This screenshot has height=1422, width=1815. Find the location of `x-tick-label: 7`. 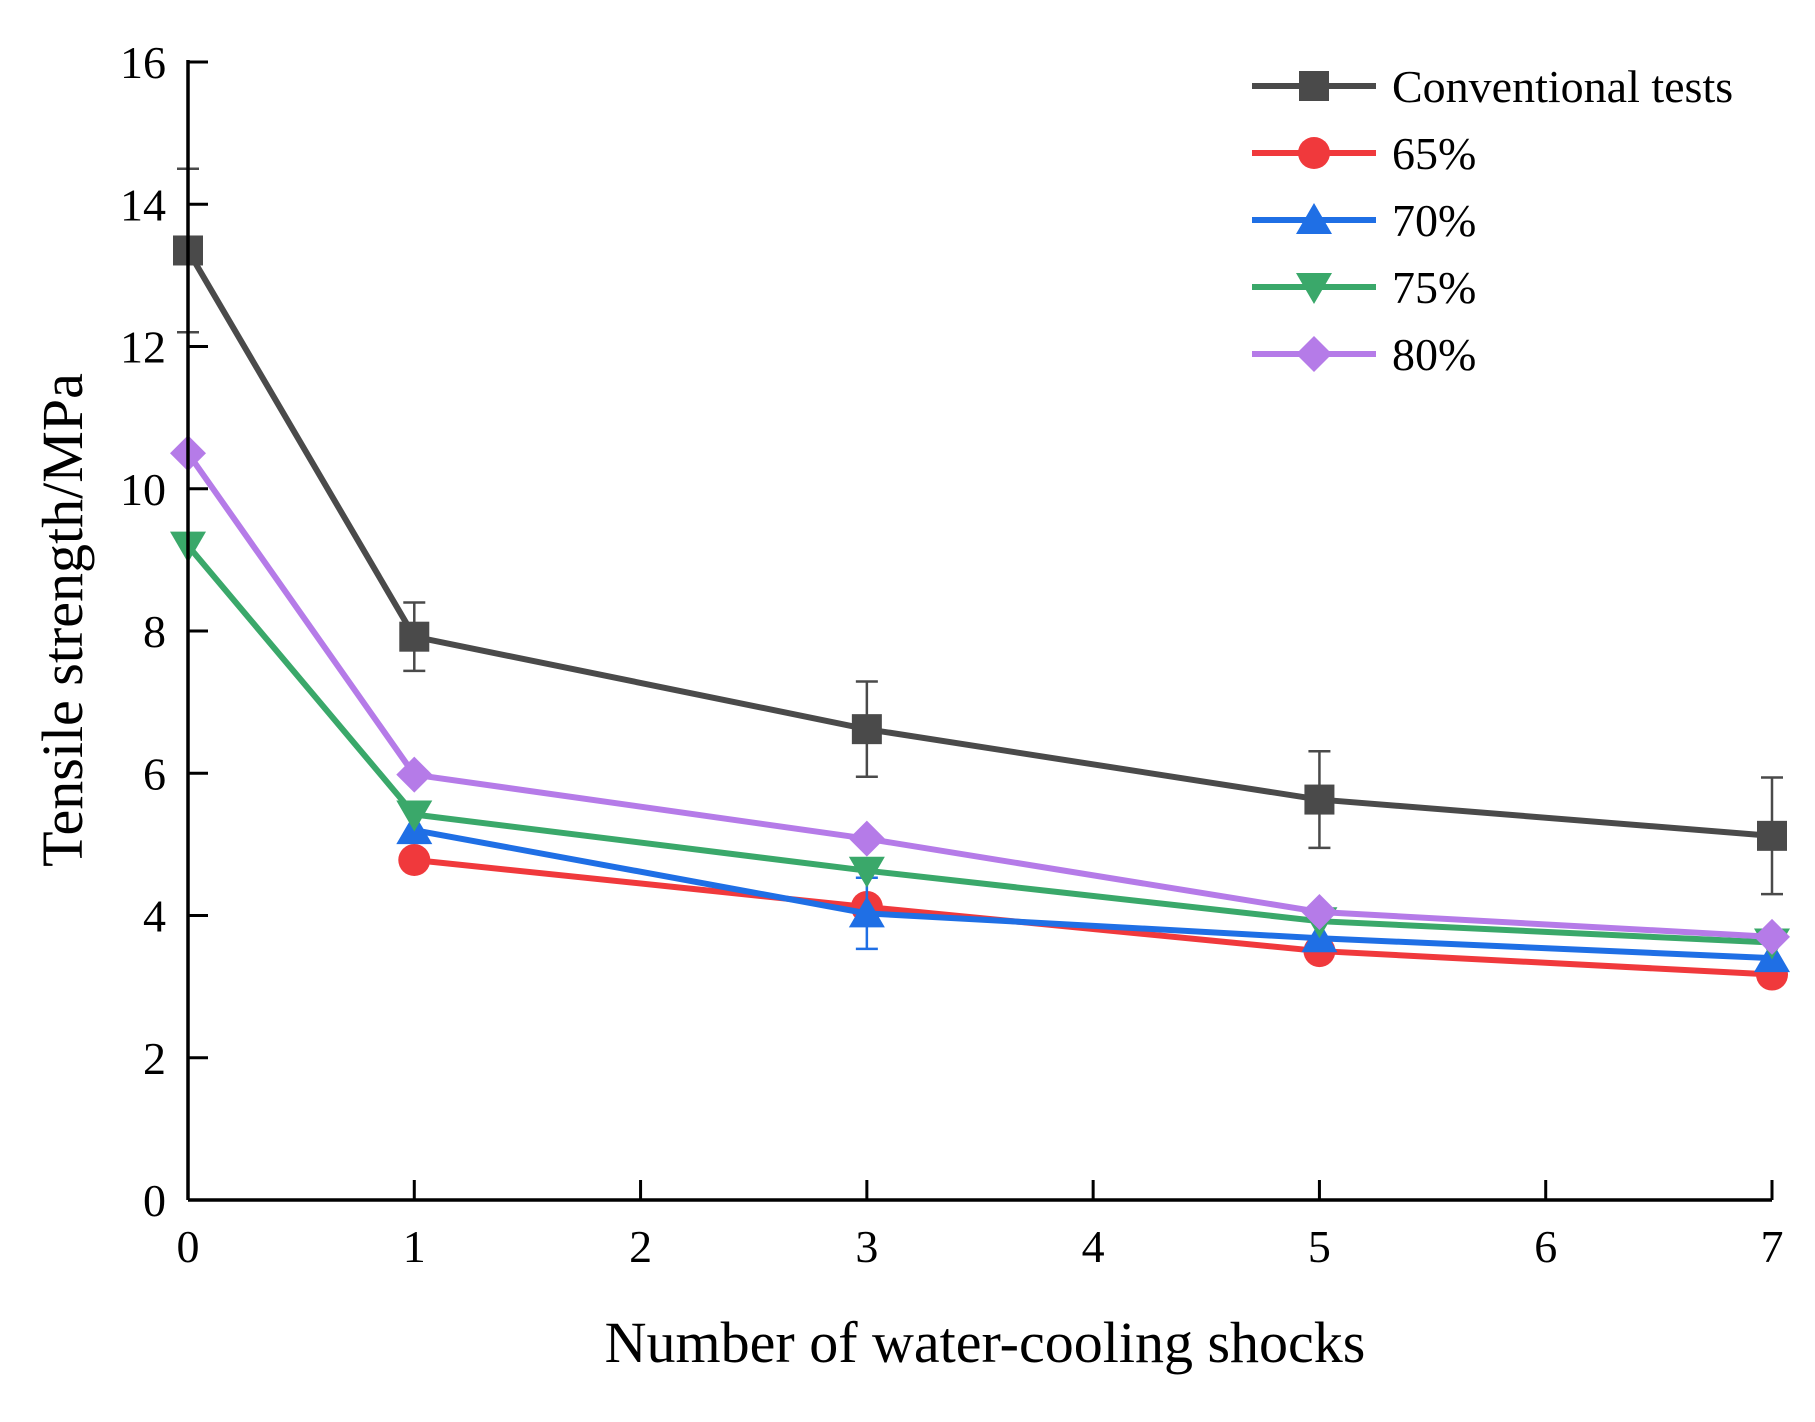

x-tick-label: 7 is located at coordinates (1772, 1246).